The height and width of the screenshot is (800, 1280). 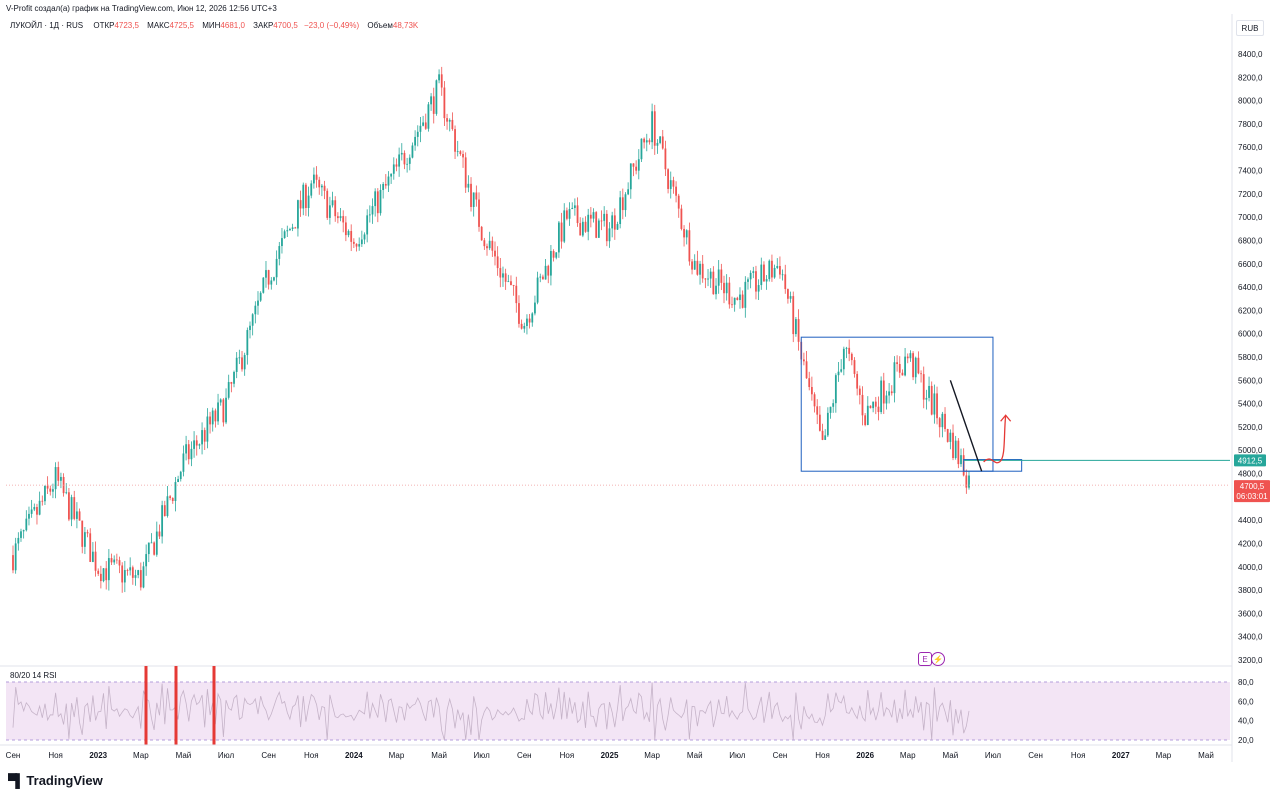 What do you see at coordinates (332, 25) in the screenshot?
I see `change-value: −23,0 (−0,49%)` at bounding box center [332, 25].